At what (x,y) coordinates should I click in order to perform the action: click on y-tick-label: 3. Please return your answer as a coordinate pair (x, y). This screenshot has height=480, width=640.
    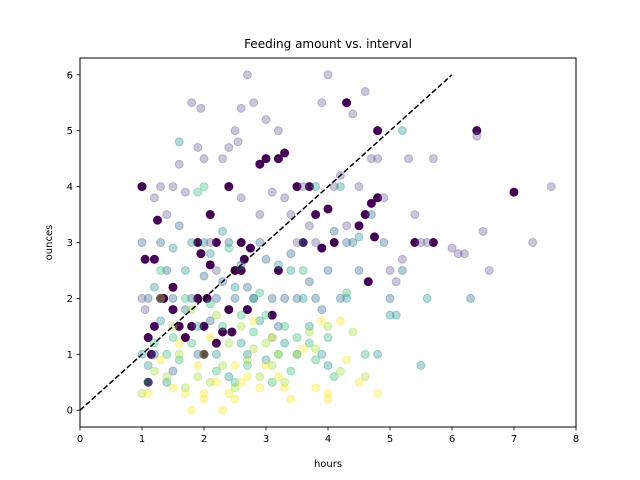
    Looking at the image, I should click on (70, 243).